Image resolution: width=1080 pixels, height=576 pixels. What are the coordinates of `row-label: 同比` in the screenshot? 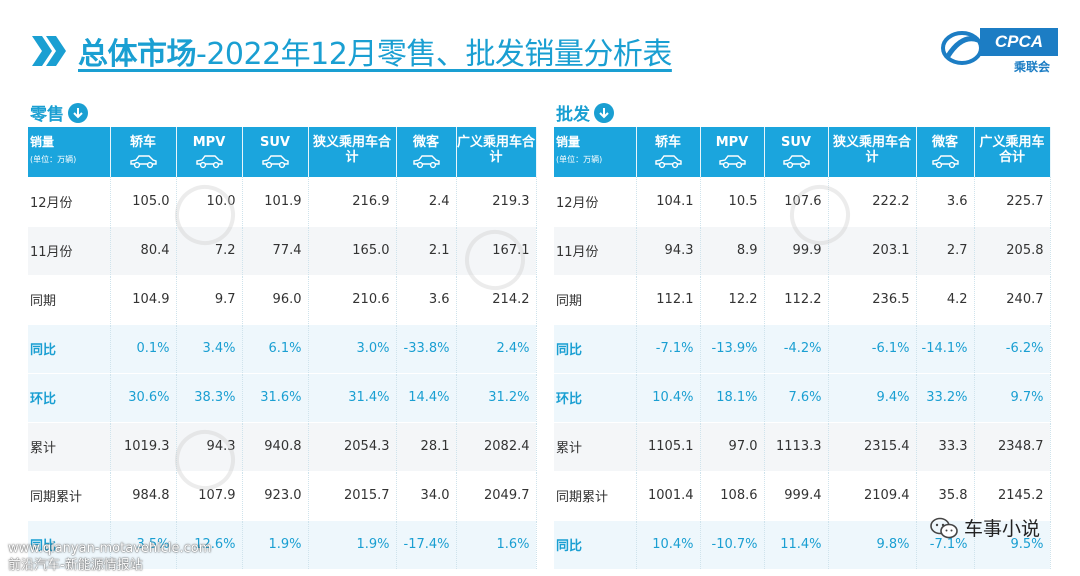 It's located at (595, 349).